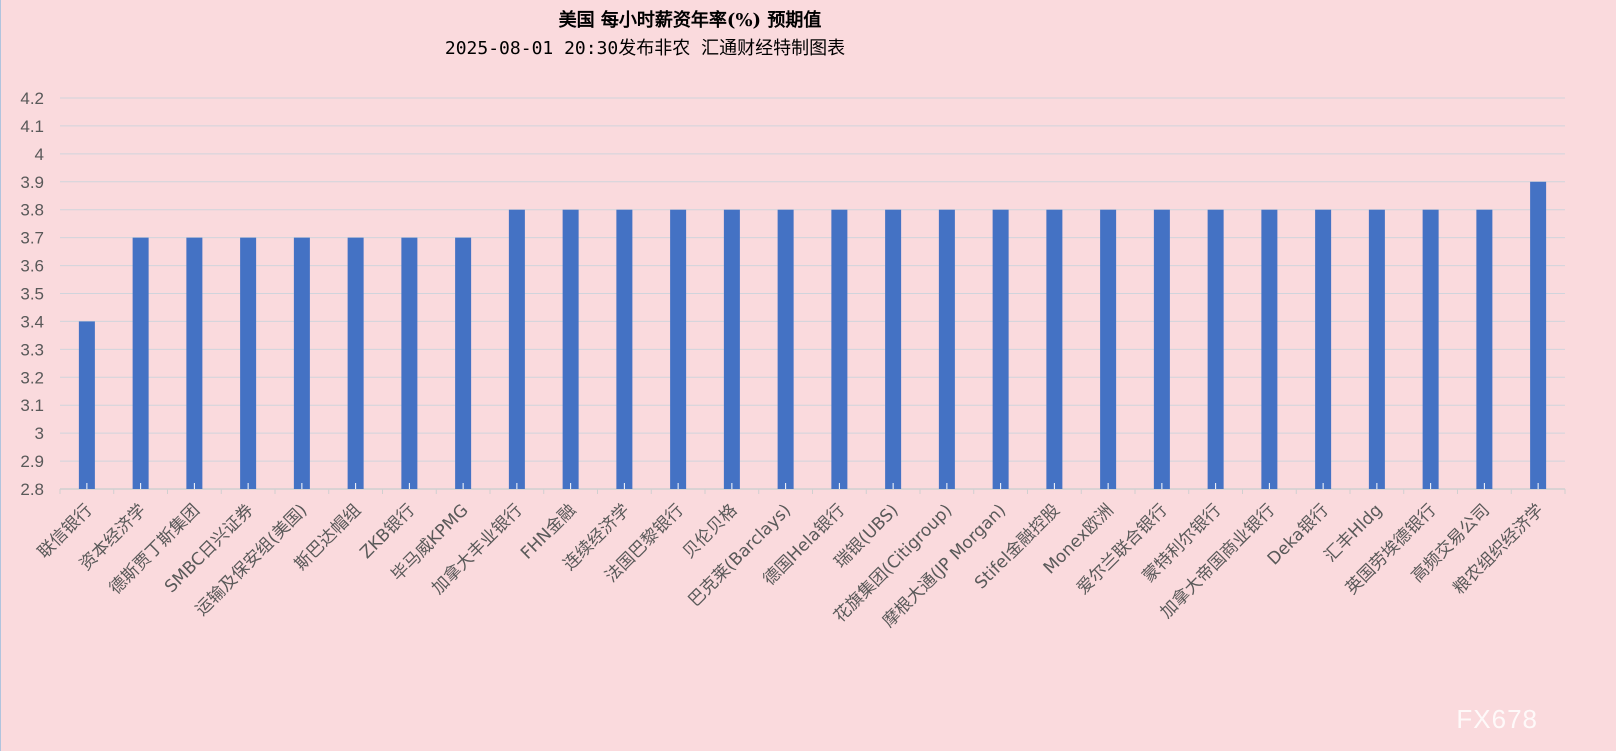 This screenshot has height=751, width=1616. I want to click on watermark-logo: FX678, so click(1497, 719).